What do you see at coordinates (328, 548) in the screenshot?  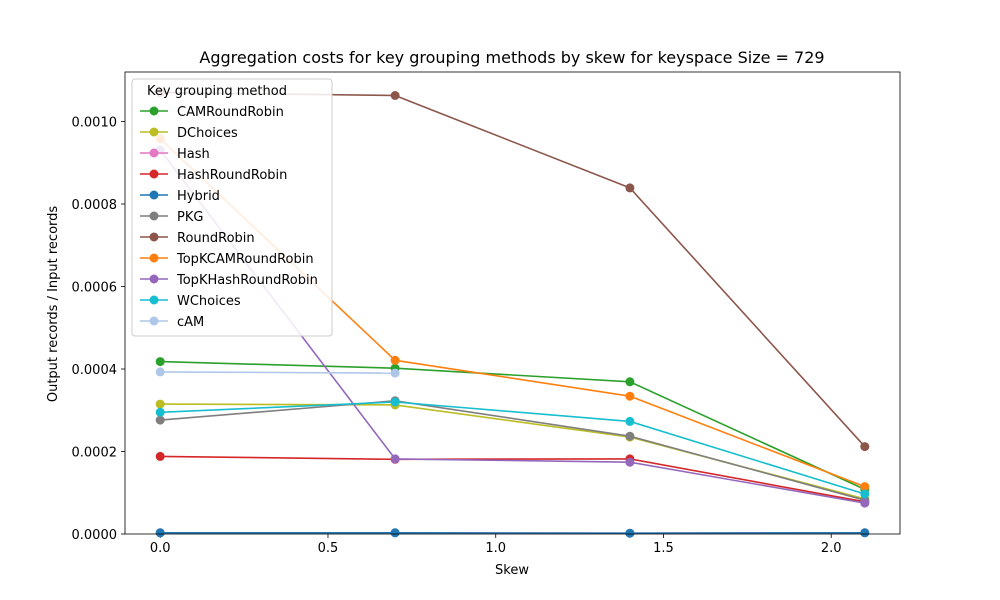 I see `x-tick-label: 0.5` at bounding box center [328, 548].